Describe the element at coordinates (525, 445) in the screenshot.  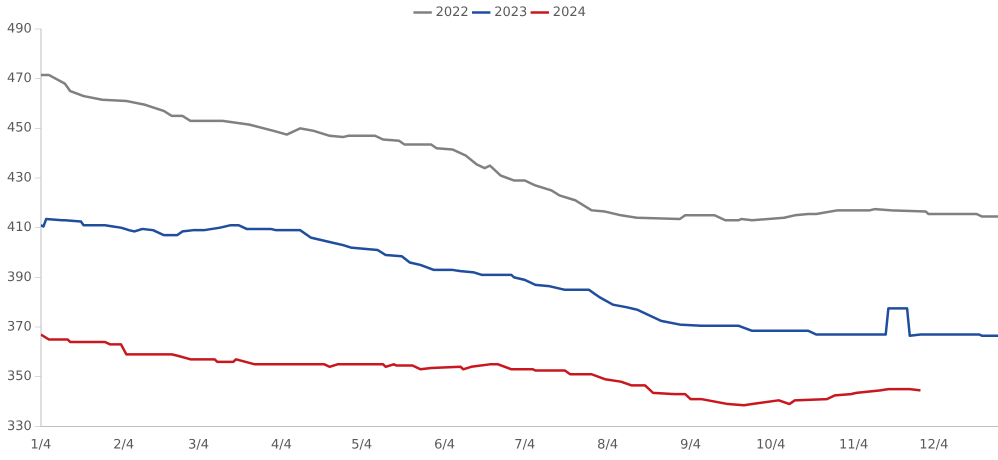
I see `x-tick-label: 7/4` at that location.